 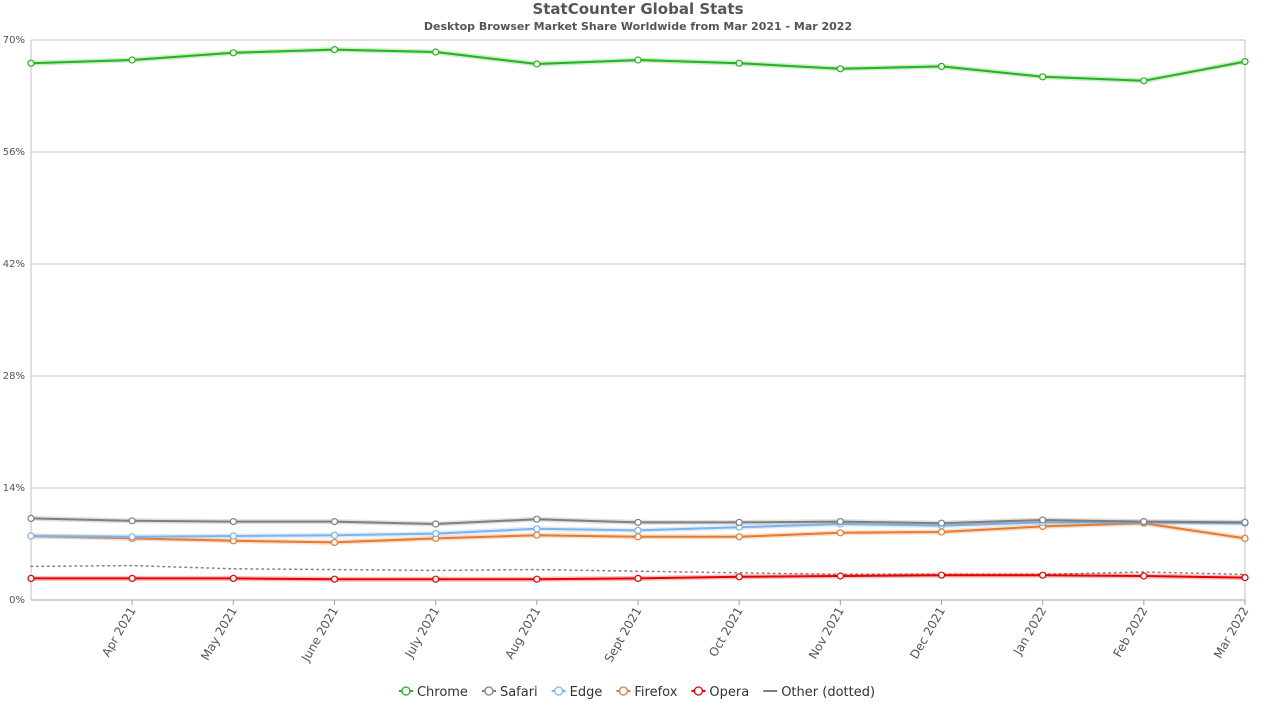 What do you see at coordinates (422, 633) in the screenshot?
I see `x-tick-label: July 2021` at bounding box center [422, 633].